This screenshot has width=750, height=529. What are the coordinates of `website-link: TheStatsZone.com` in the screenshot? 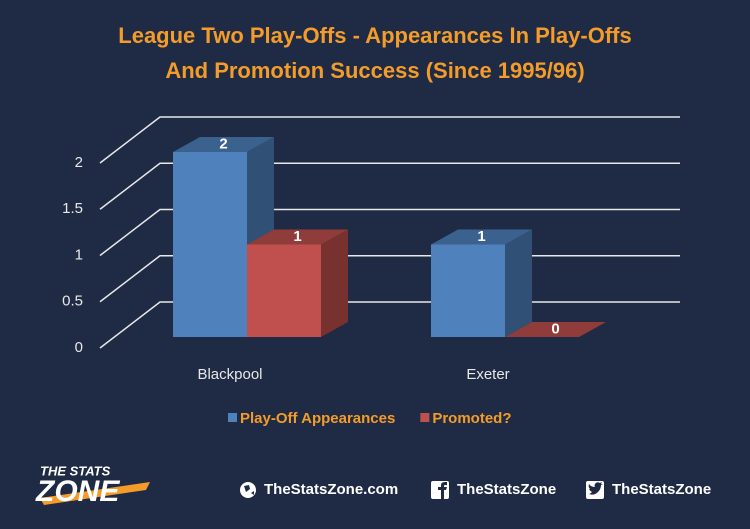 It's located at (331, 489).